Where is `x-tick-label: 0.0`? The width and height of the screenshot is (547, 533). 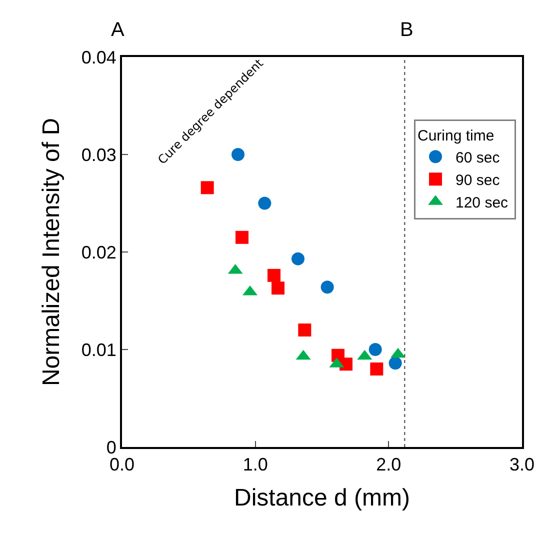
x-tick-label: 0.0 is located at coordinates (122, 464).